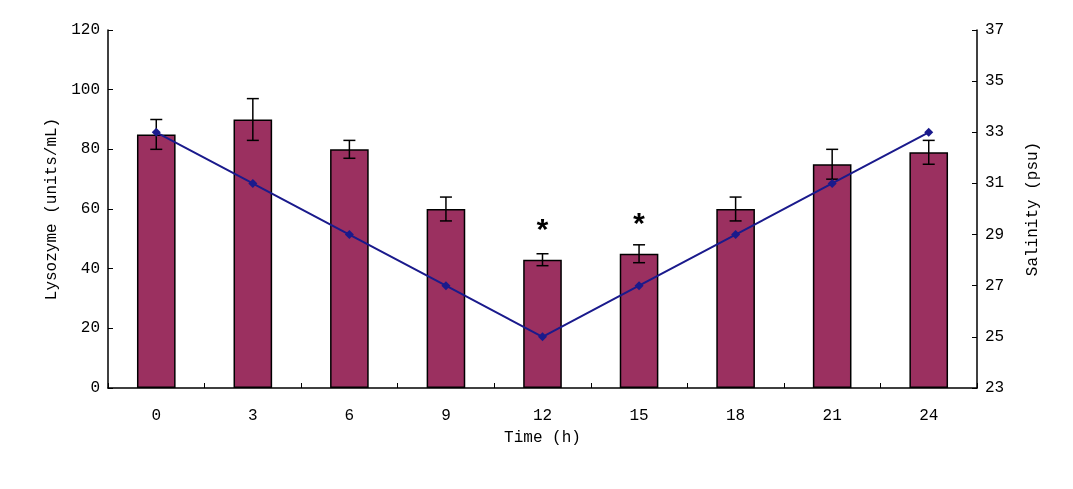 This screenshot has height=489, width=1073. I want to click on y2-tick-label: 27, so click(995, 285).